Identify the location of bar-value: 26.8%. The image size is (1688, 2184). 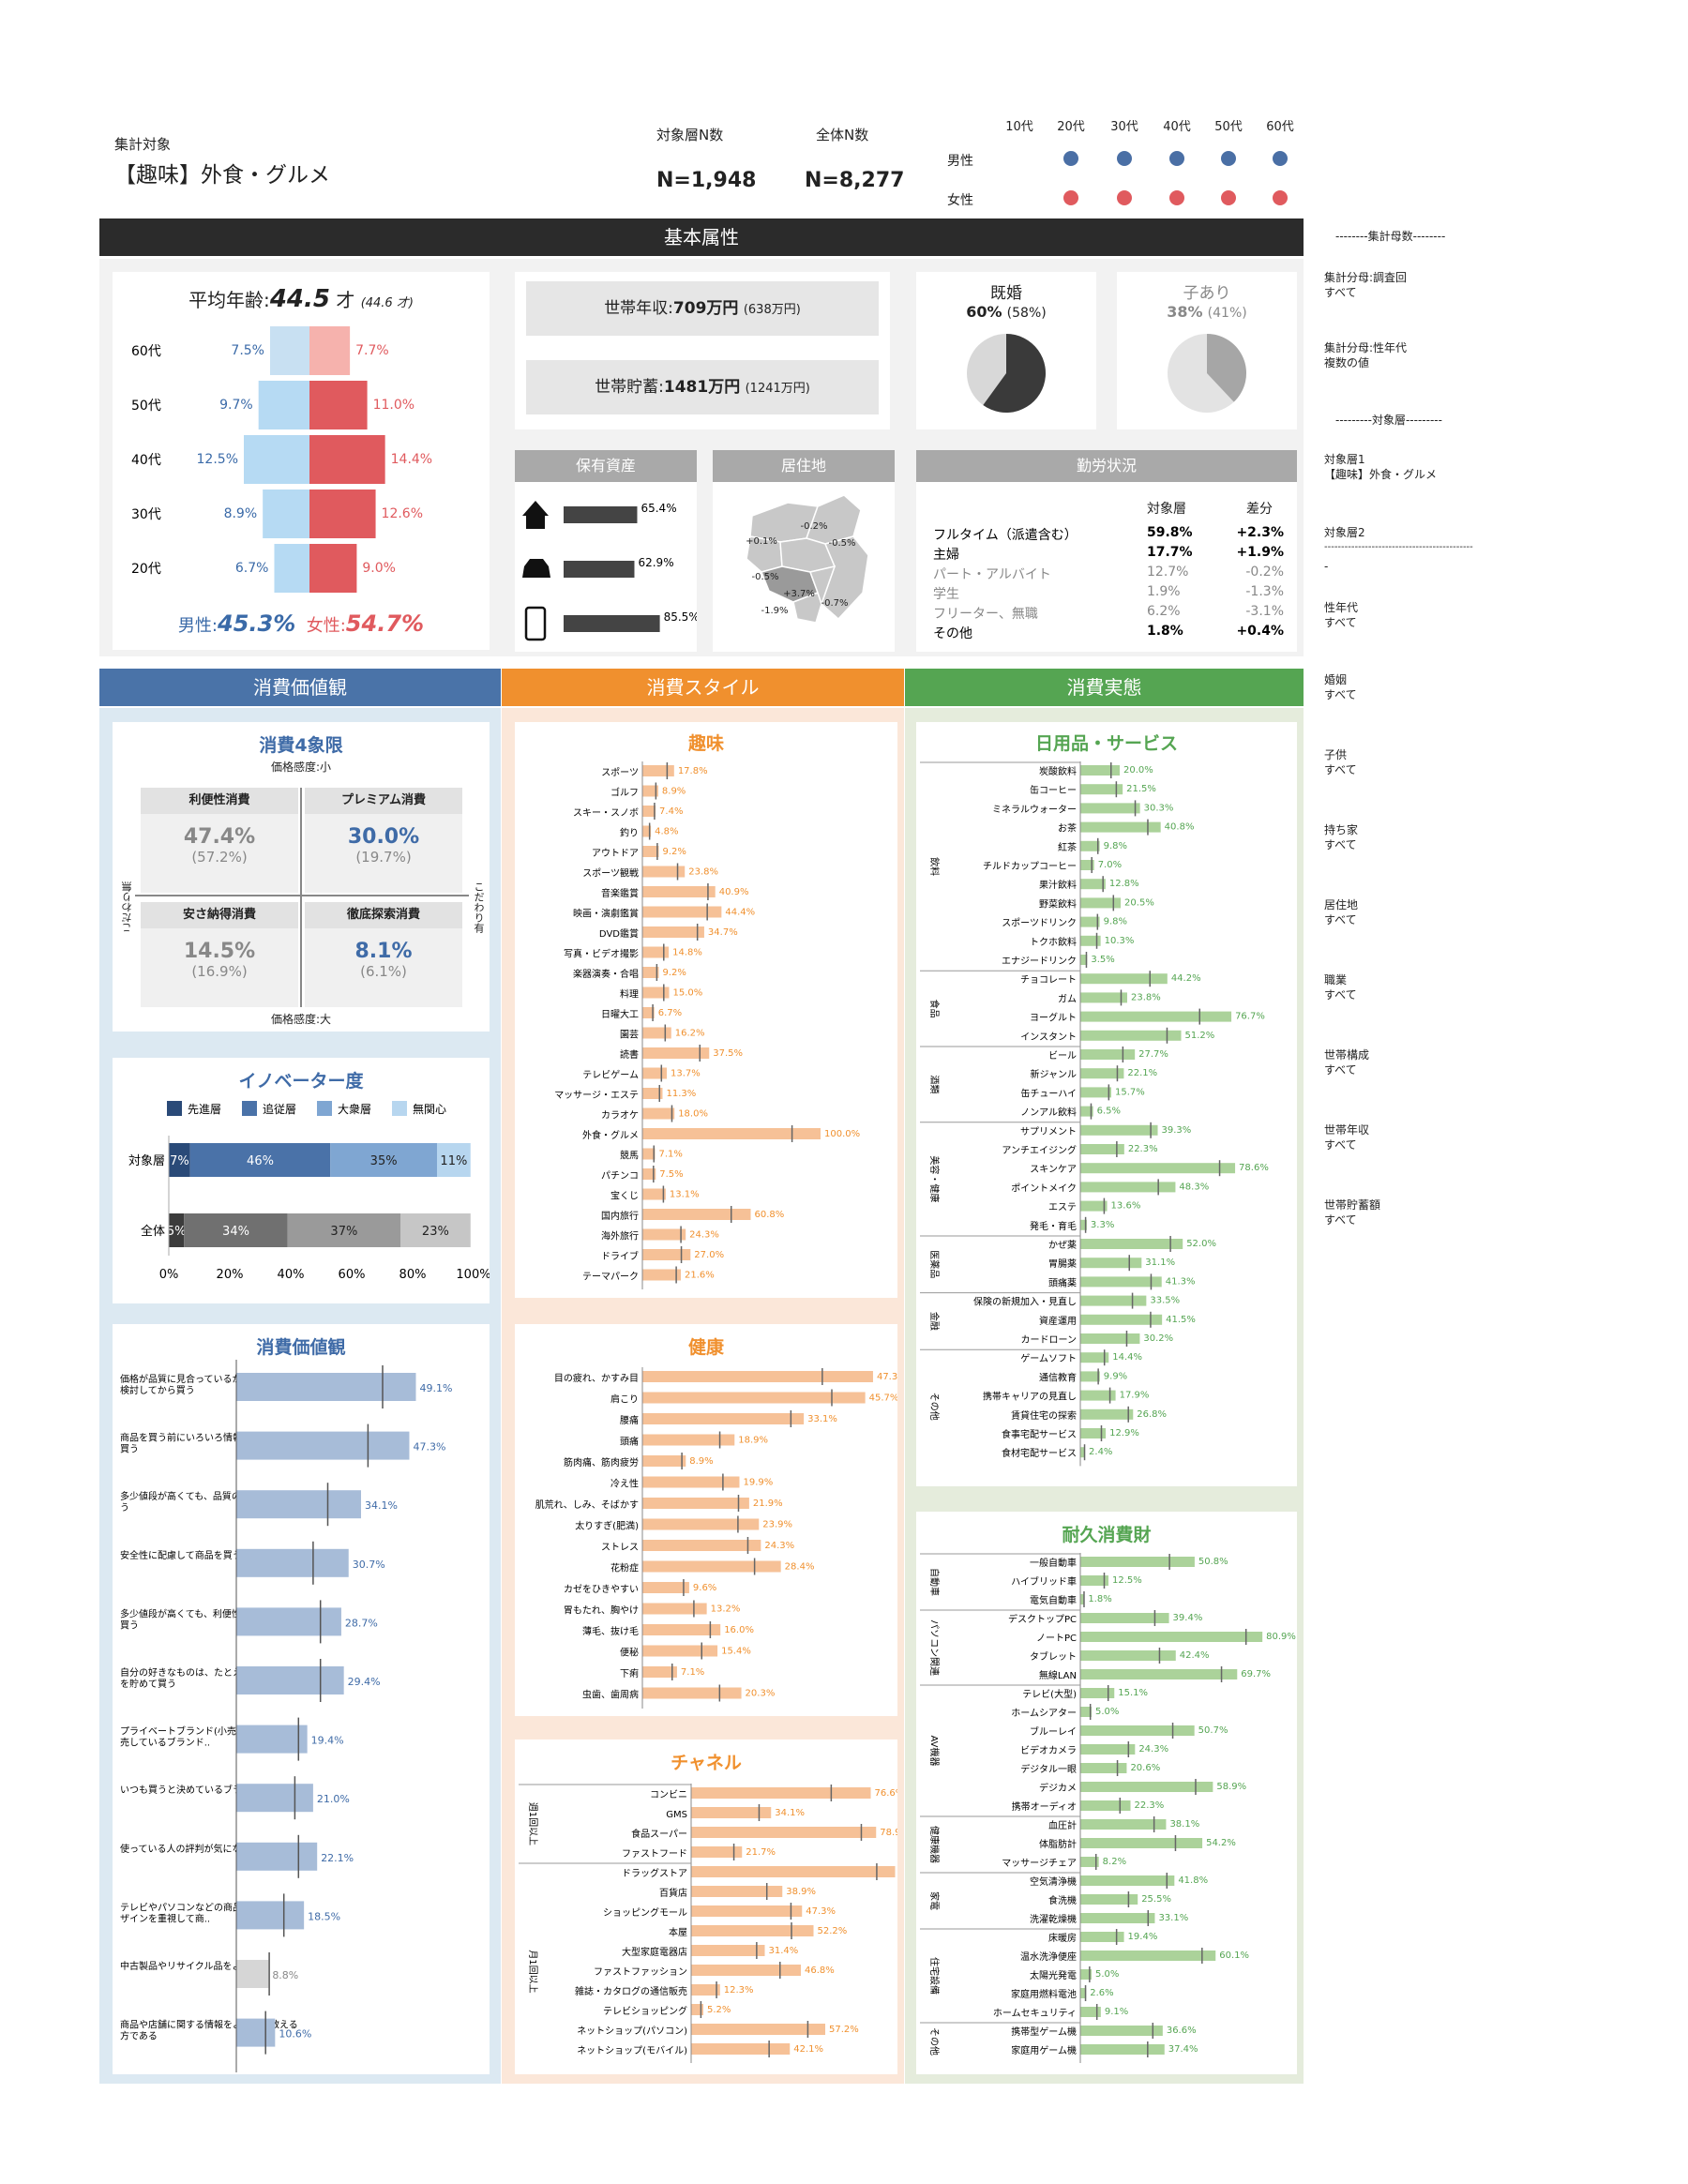
(1152, 1414).